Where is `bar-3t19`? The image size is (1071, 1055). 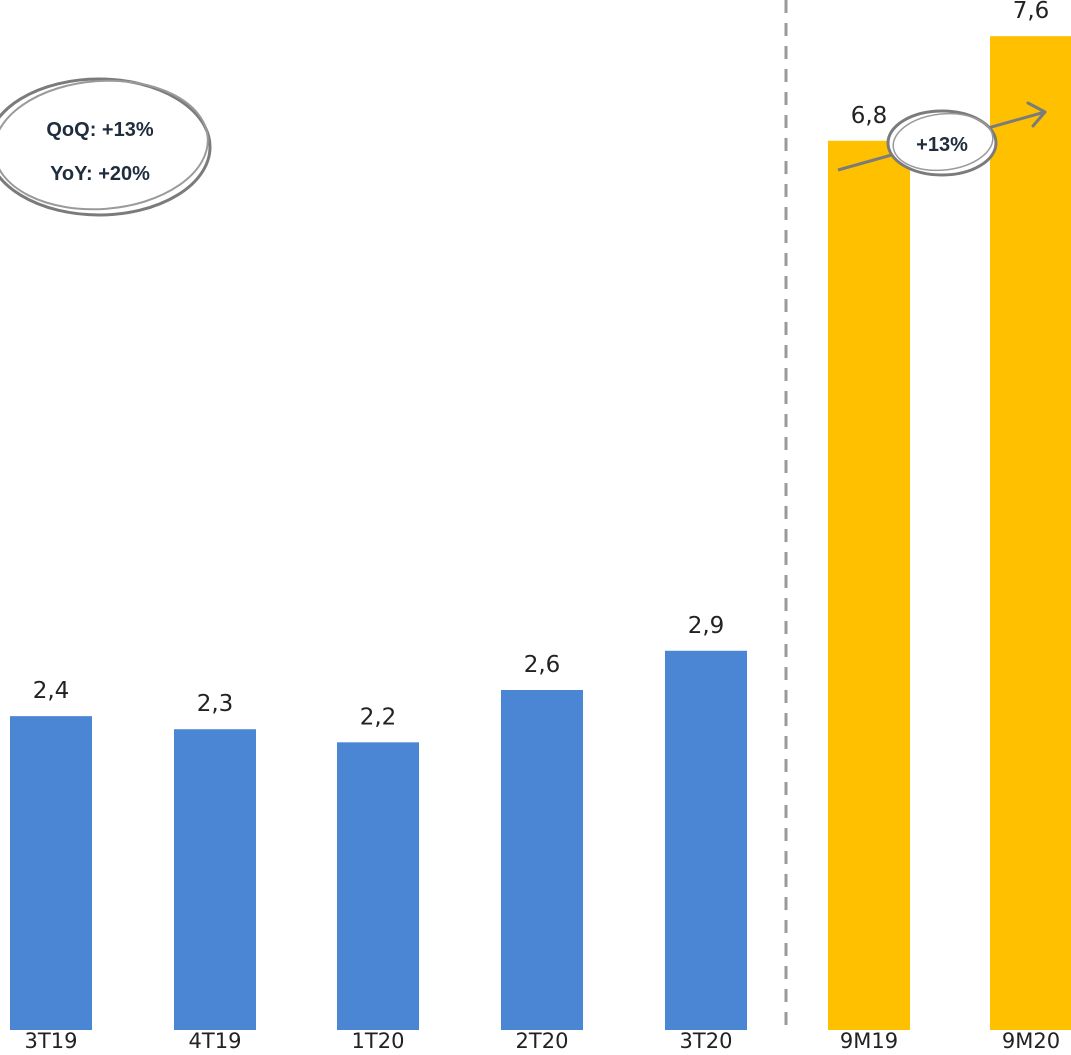 bar-3t19 is located at coordinates (51, 873).